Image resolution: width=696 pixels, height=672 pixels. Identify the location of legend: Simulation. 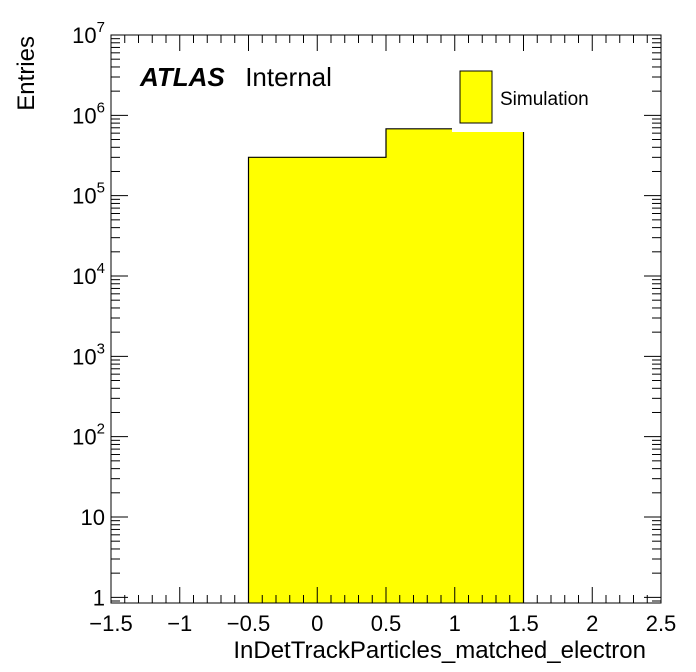
(532, 99).